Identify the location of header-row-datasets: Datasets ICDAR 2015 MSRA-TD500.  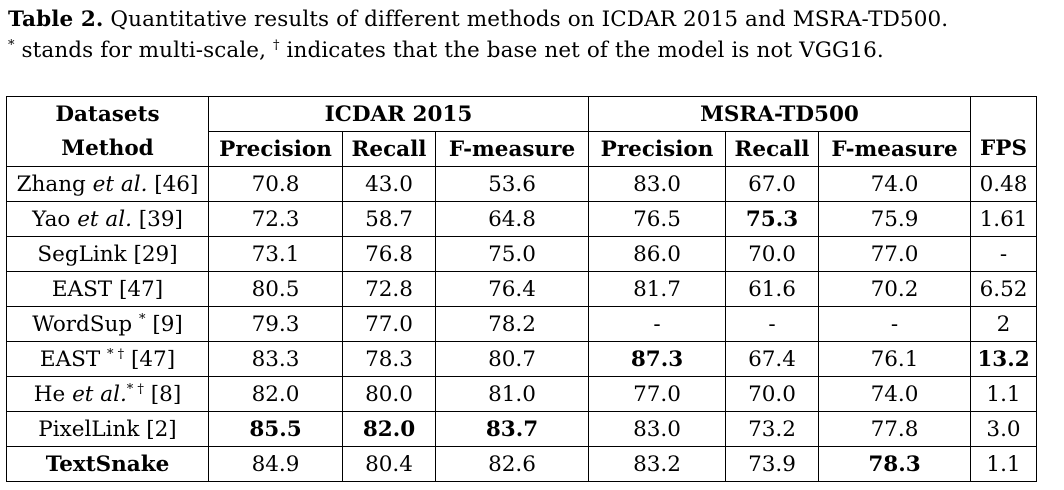
(521, 114).